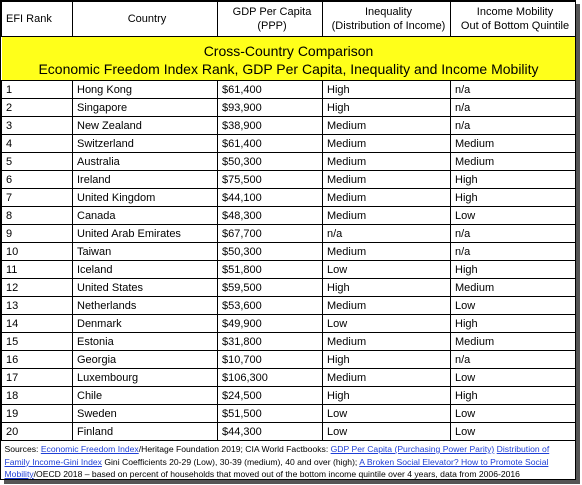  I want to click on cell-country: United States, so click(145, 287).